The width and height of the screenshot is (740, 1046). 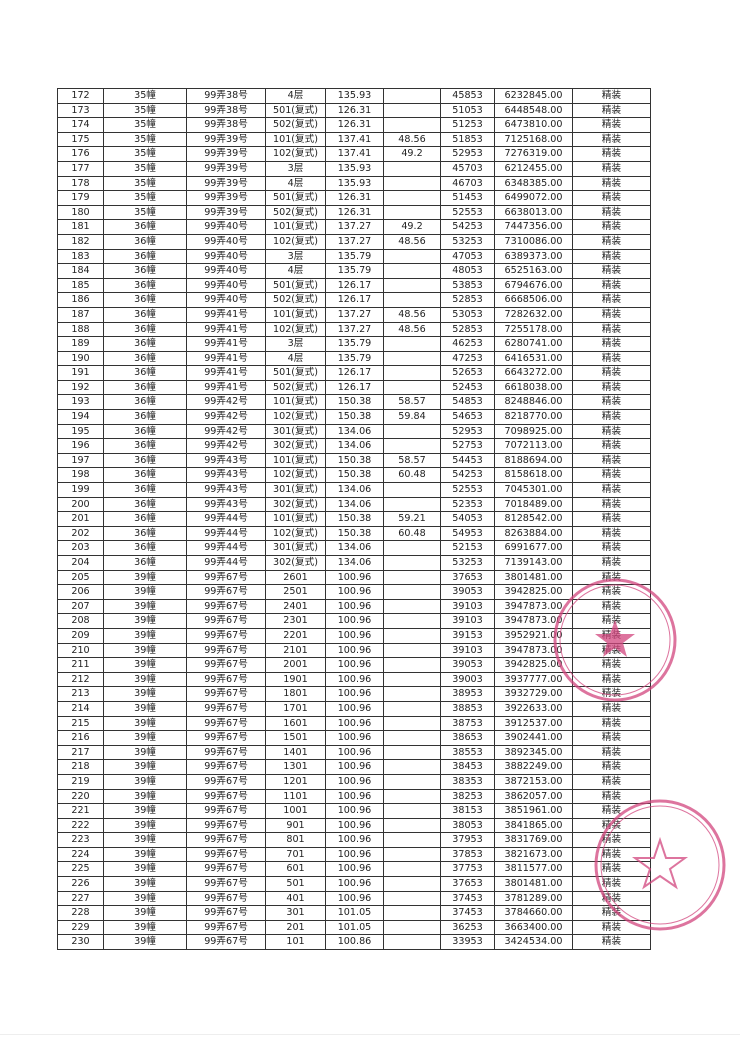 I want to click on row-number-cell: 209, so click(x=80, y=635).